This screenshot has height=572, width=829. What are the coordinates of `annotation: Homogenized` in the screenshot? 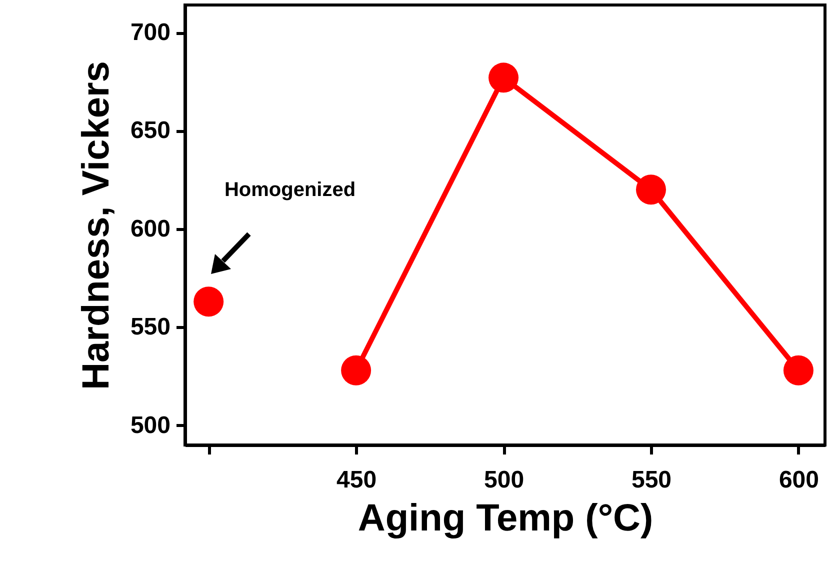 It's located at (290, 190).